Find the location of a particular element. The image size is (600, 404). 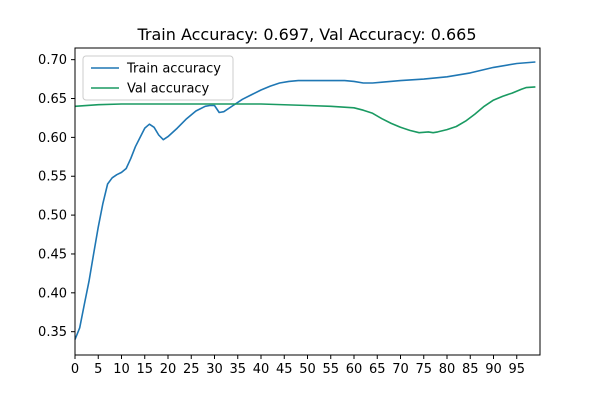

x-tick-label: 25 is located at coordinates (191, 369).